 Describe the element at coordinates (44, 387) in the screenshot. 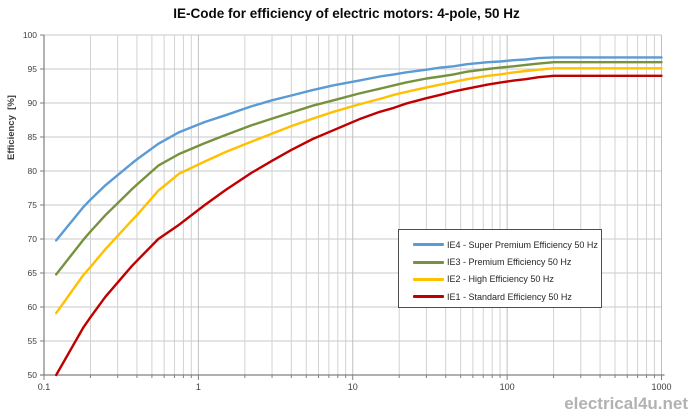

I see `svg-text: 0.1` at that location.